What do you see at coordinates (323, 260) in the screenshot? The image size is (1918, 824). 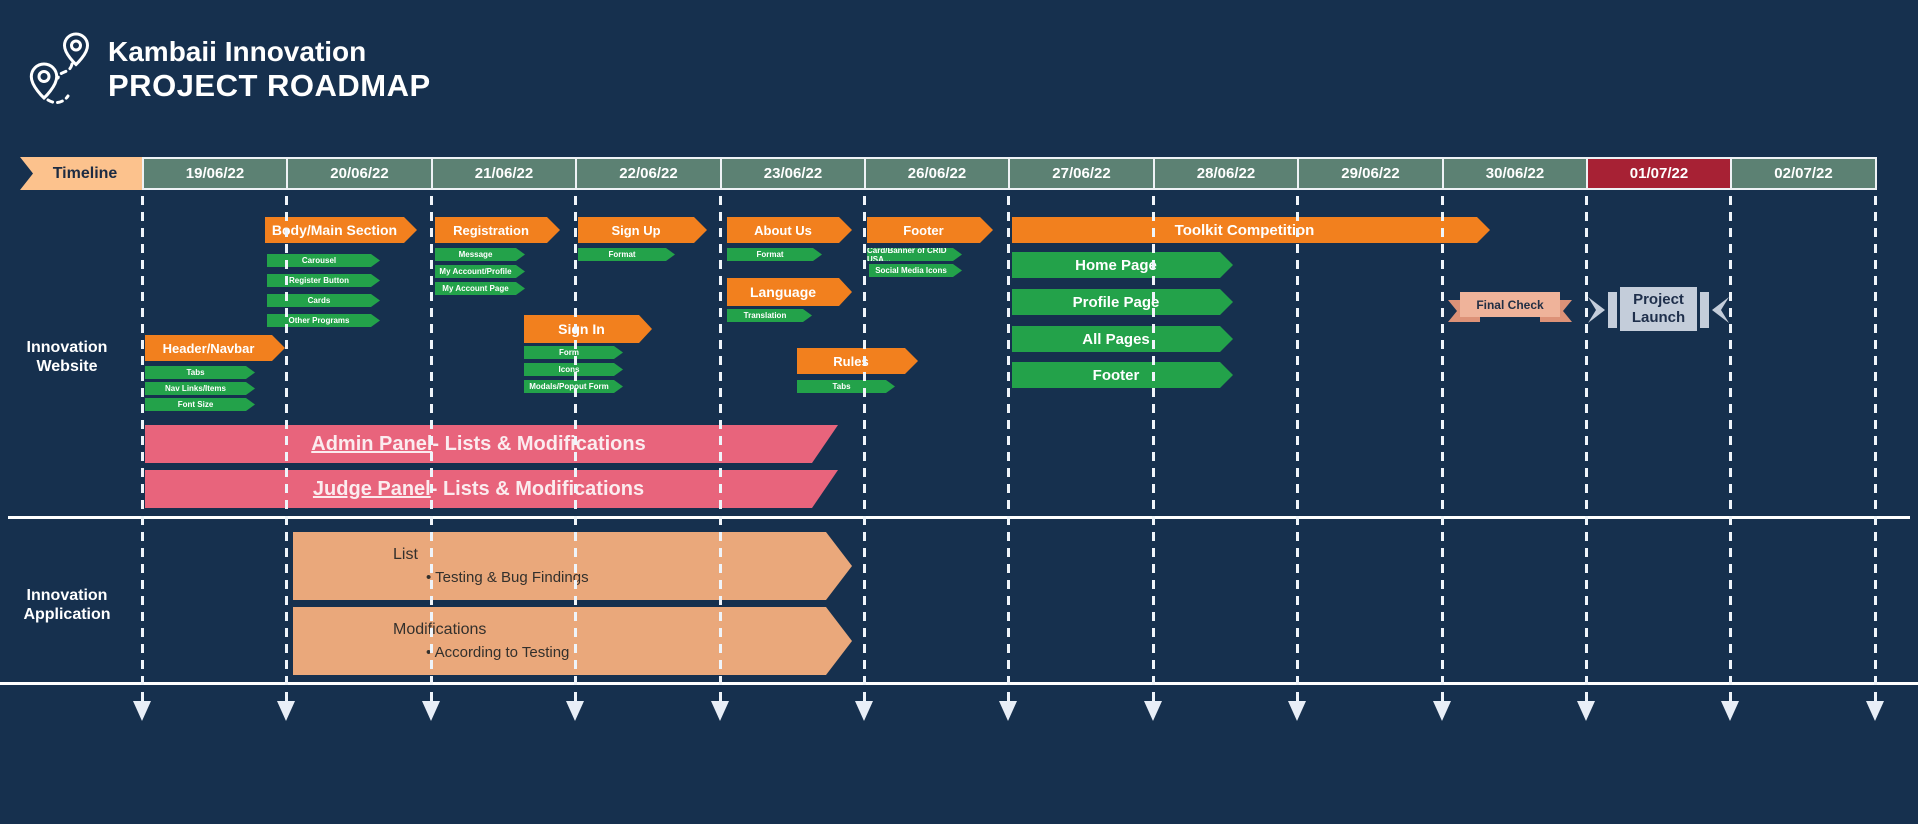 I see `subtask-bar-carousel: Carousel` at bounding box center [323, 260].